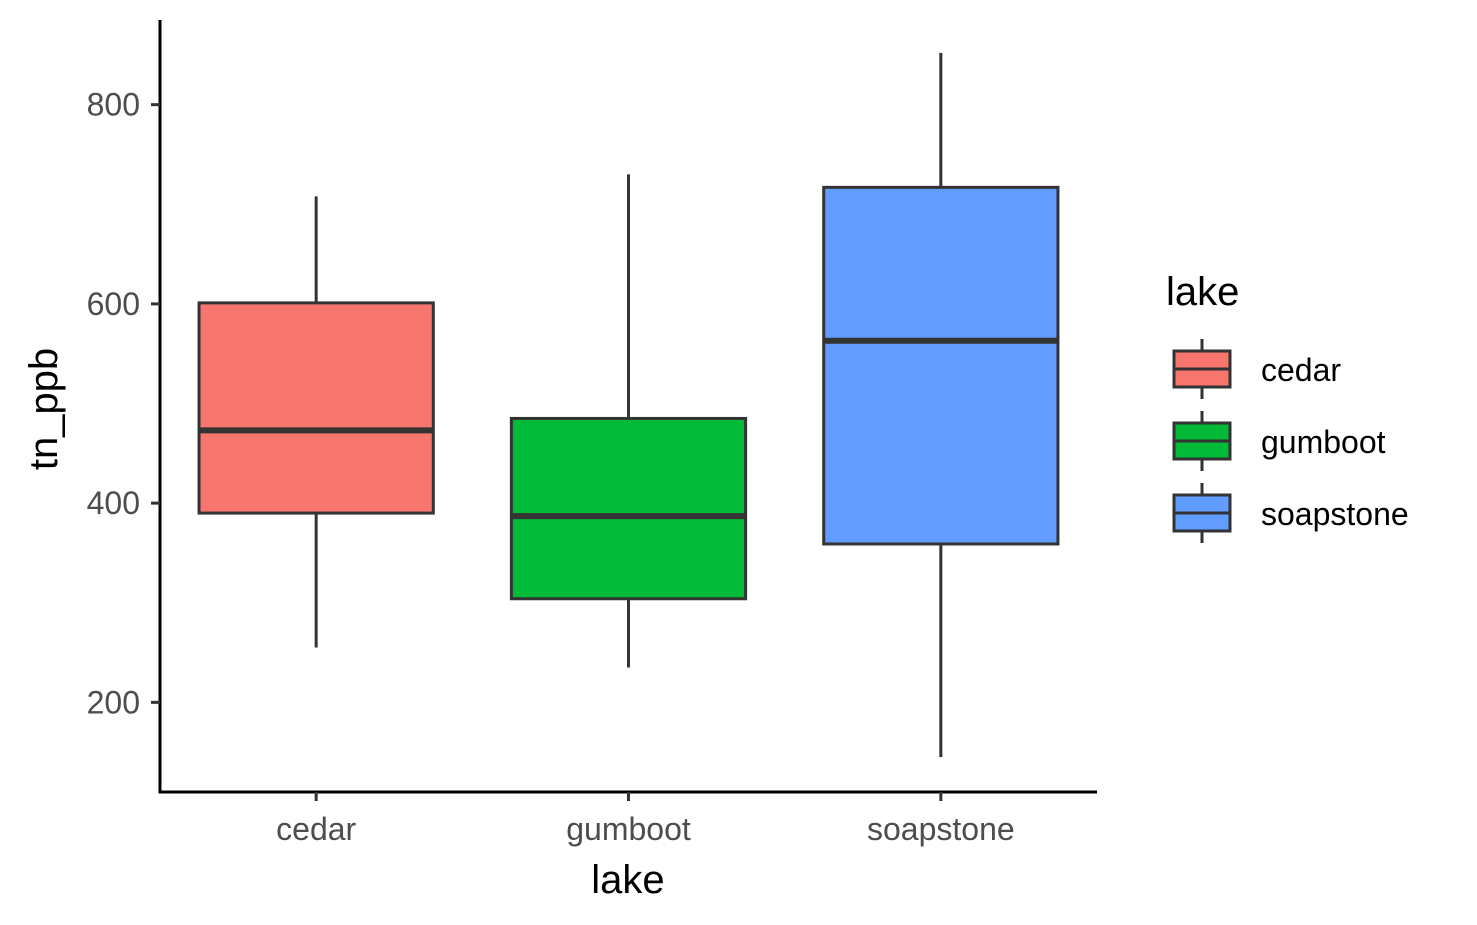 The height and width of the screenshot is (925, 1477). What do you see at coordinates (113, 702) in the screenshot?
I see `y-tick-label-200: 200` at bounding box center [113, 702].